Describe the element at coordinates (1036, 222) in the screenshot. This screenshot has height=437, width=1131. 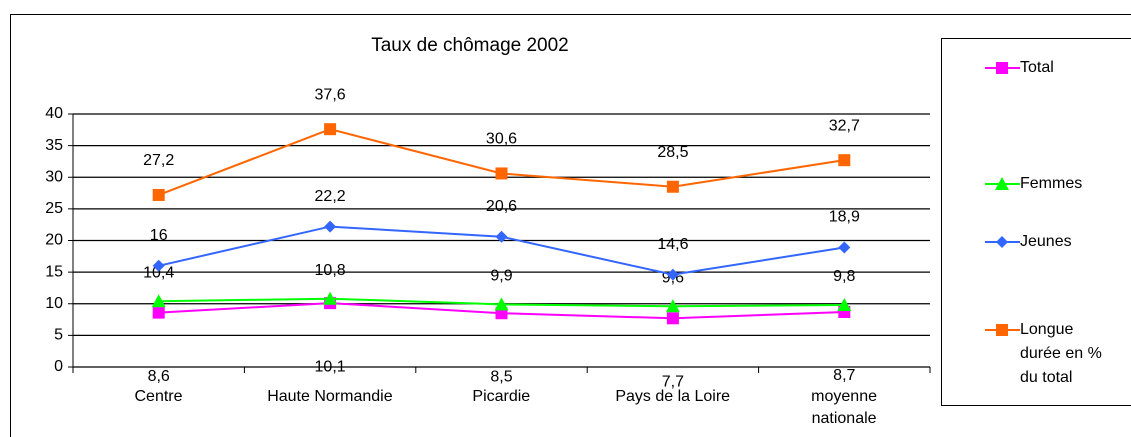
I see `legend-box` at that location.